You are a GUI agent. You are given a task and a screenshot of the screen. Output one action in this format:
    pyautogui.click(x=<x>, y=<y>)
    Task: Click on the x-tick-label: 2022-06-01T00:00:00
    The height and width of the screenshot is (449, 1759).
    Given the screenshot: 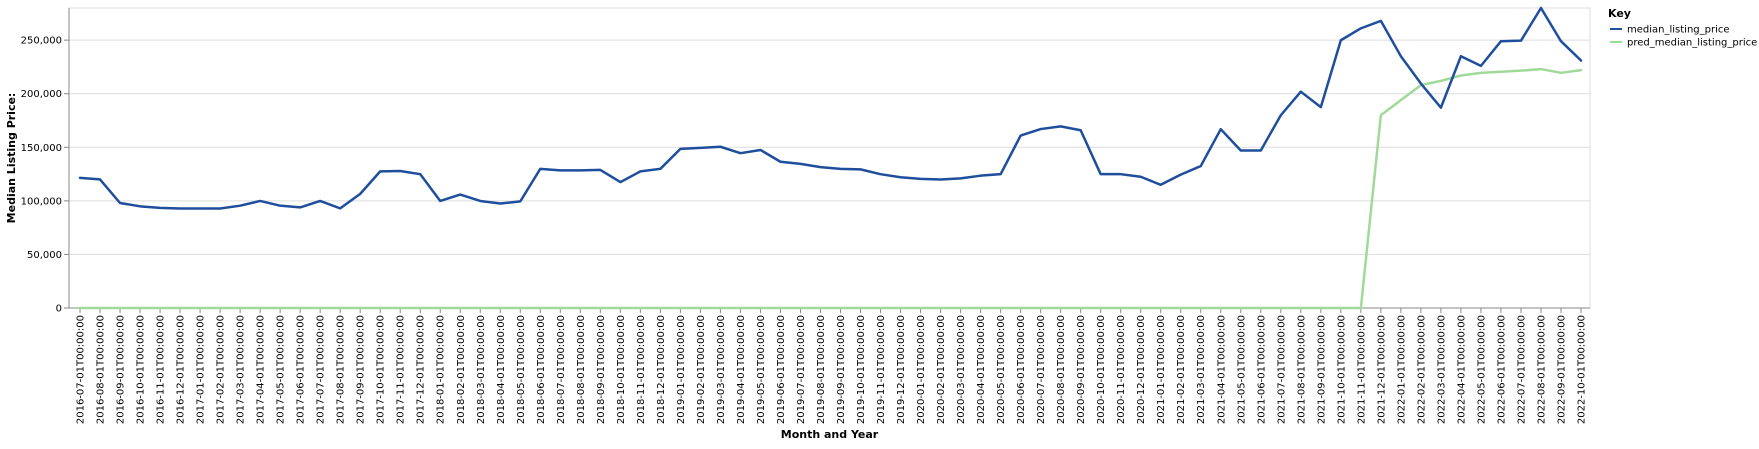 What is the action you would take?
    pyautogui.click(x=1501, y=369)
    